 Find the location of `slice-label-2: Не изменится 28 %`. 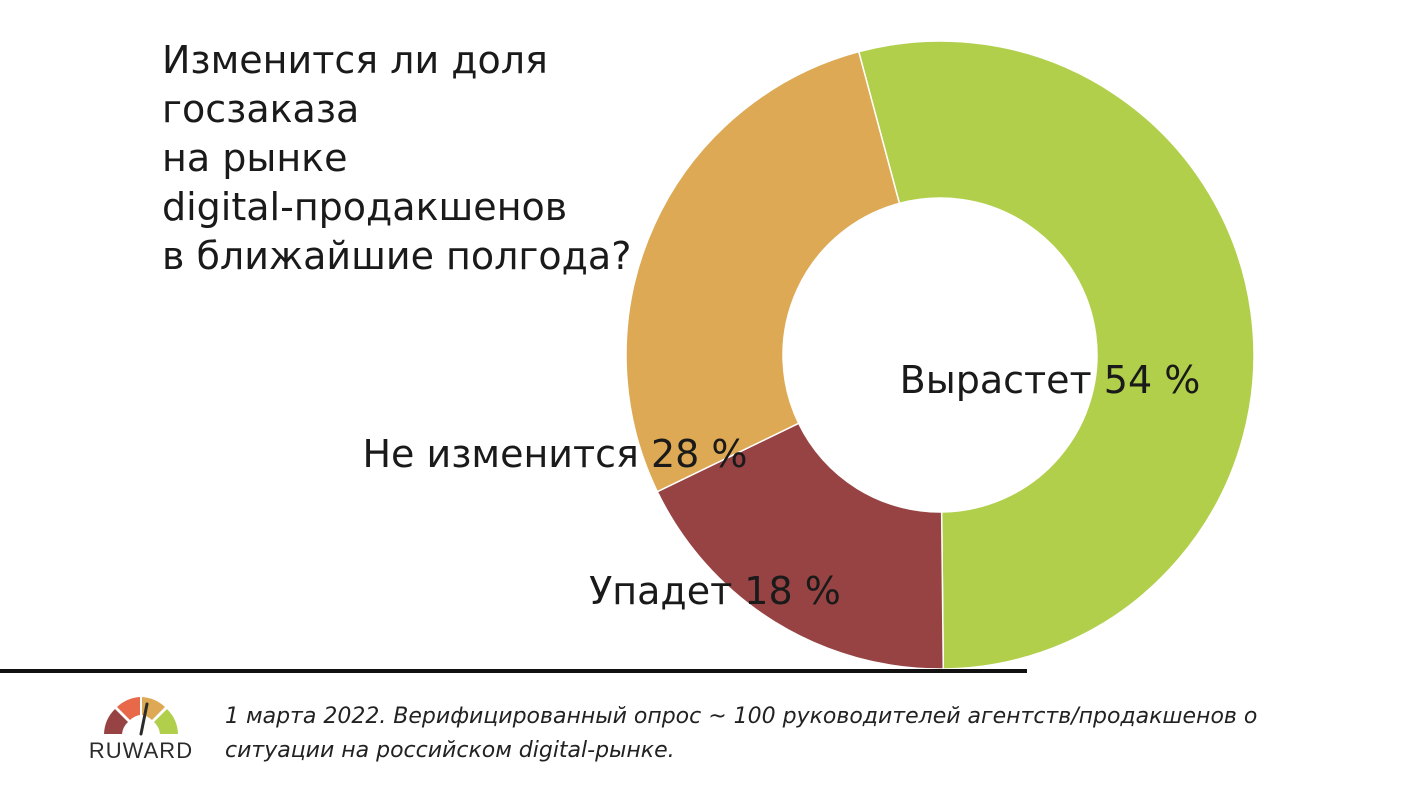

slice-label-2: Не изменится 28 % is located at coordinates (554, 454).